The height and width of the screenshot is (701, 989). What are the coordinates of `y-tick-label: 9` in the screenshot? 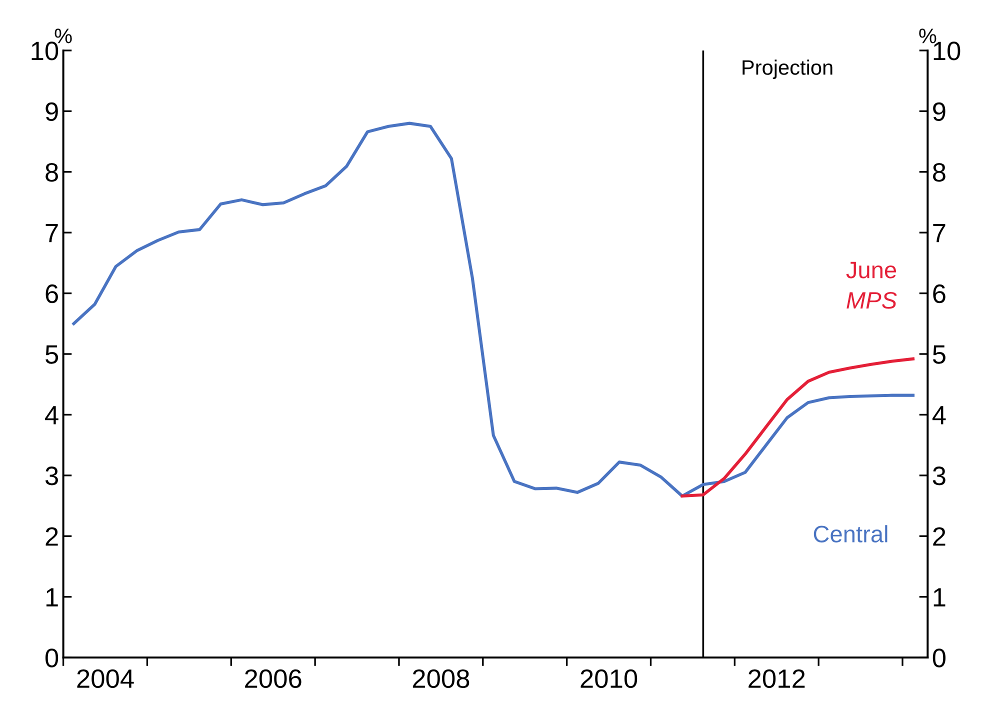 It's located at (52, 111).